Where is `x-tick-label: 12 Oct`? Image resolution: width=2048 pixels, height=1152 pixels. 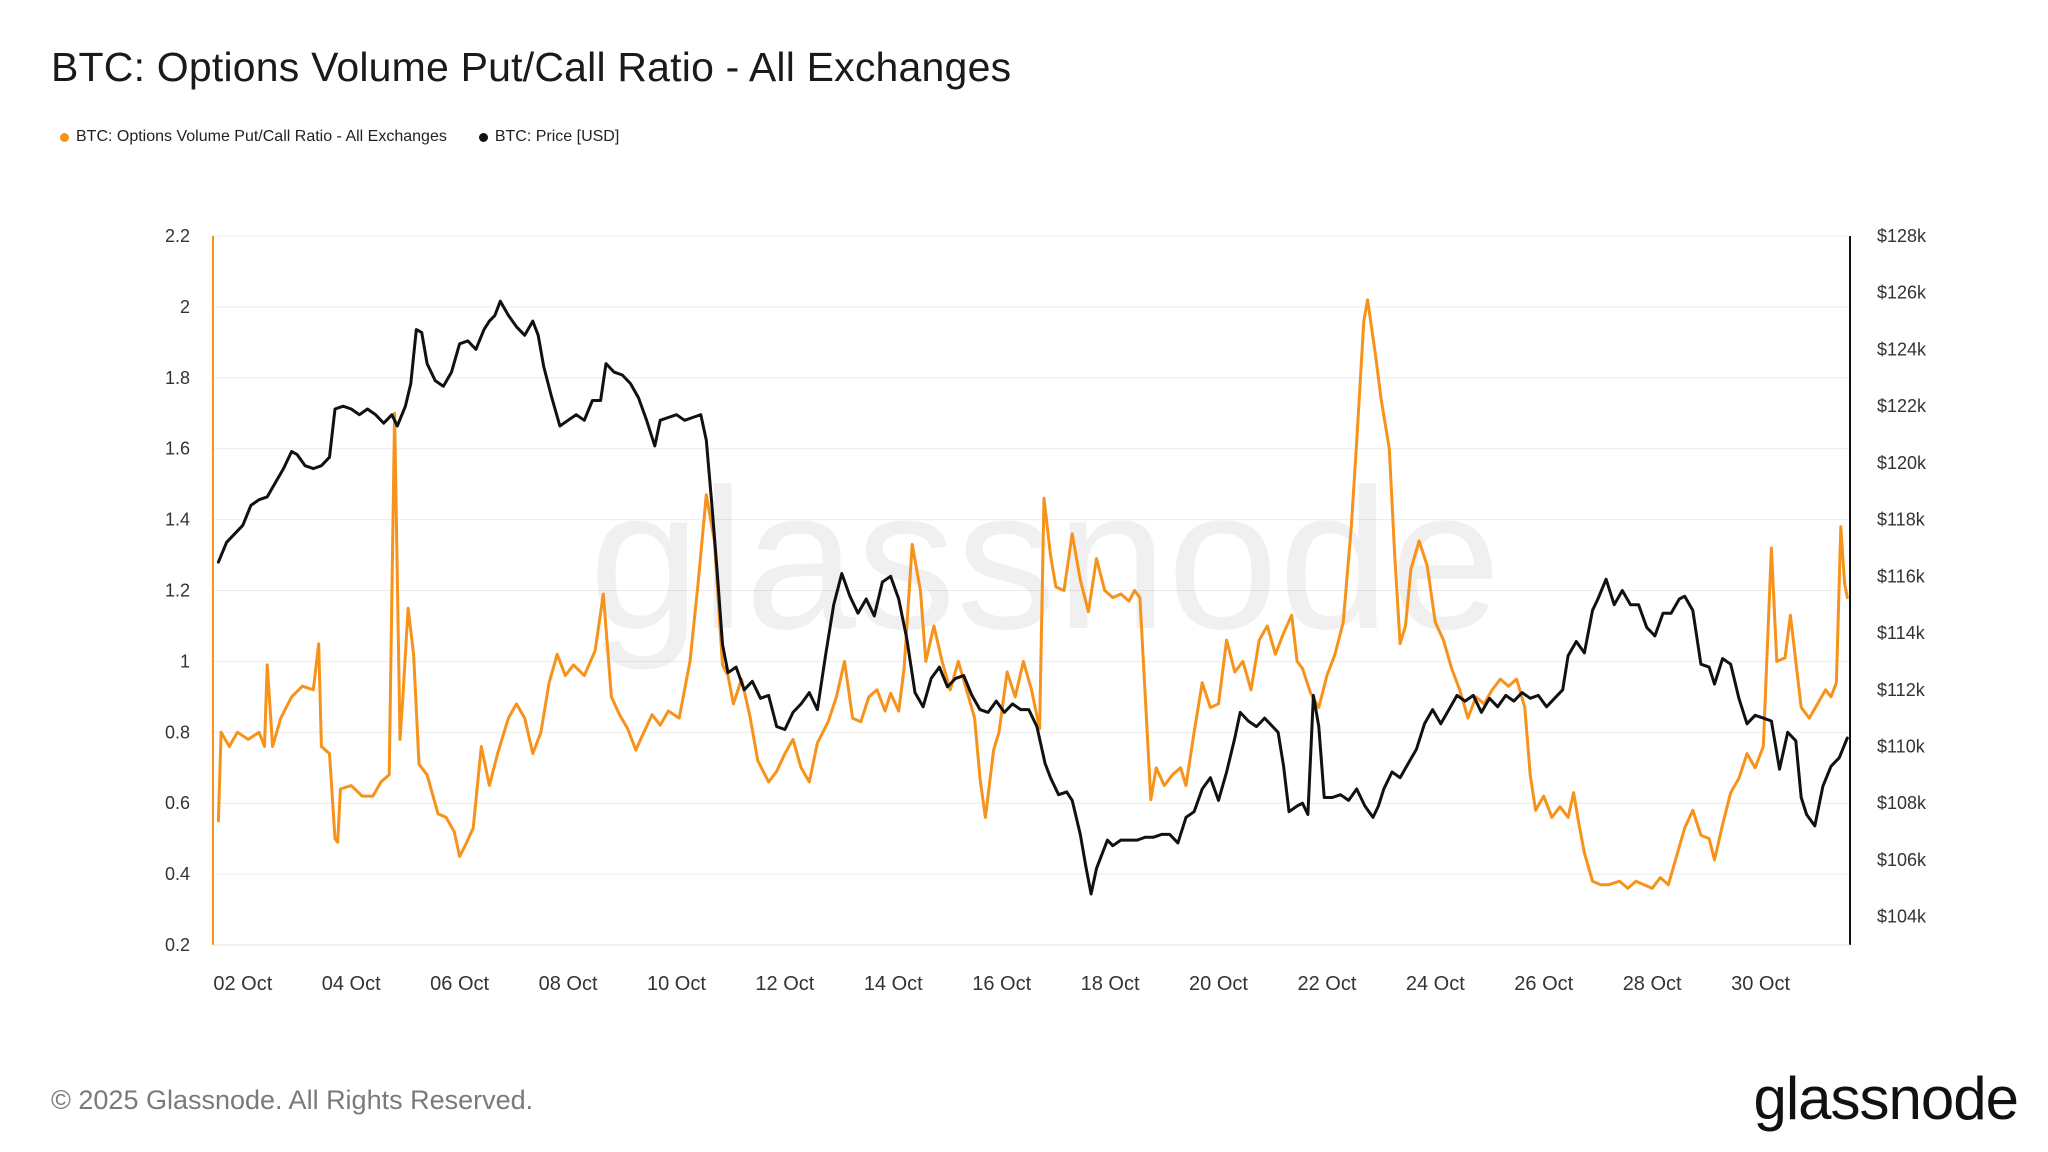 x-tick-label: 12 Oct is located at coordinates (784, 984).